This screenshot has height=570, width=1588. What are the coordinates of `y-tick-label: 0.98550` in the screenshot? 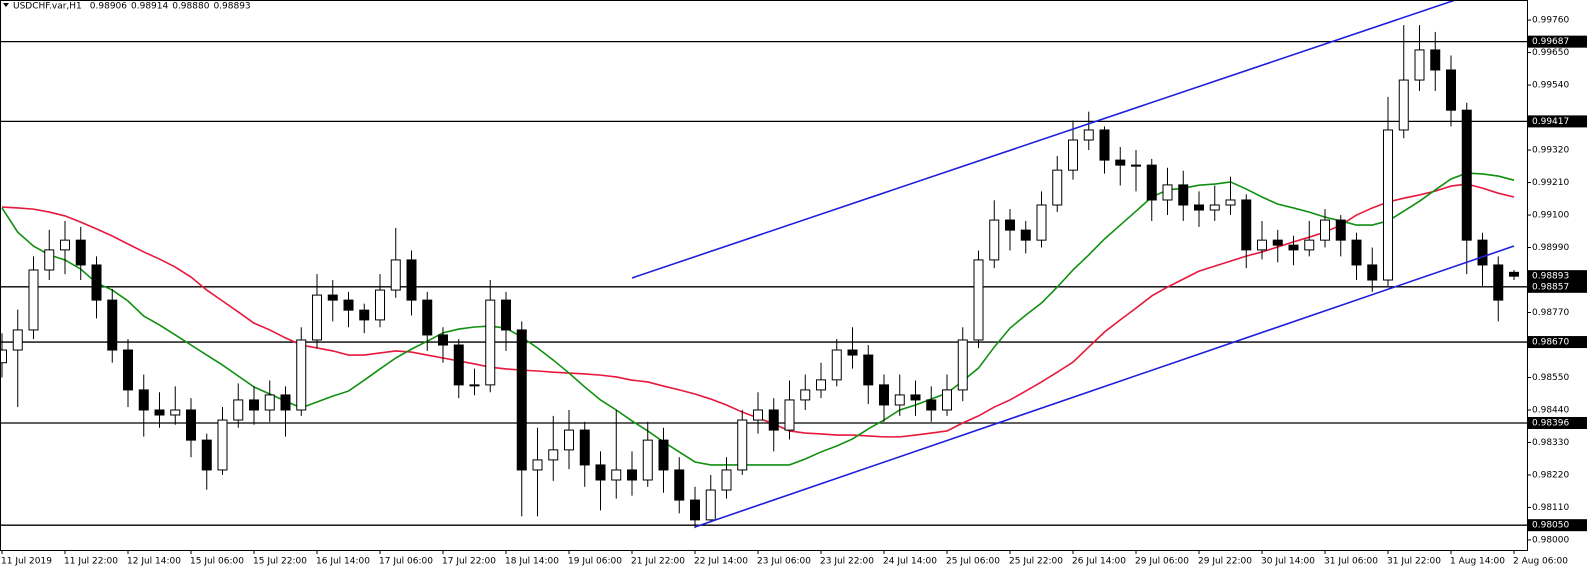 It's located at (1550, 378).